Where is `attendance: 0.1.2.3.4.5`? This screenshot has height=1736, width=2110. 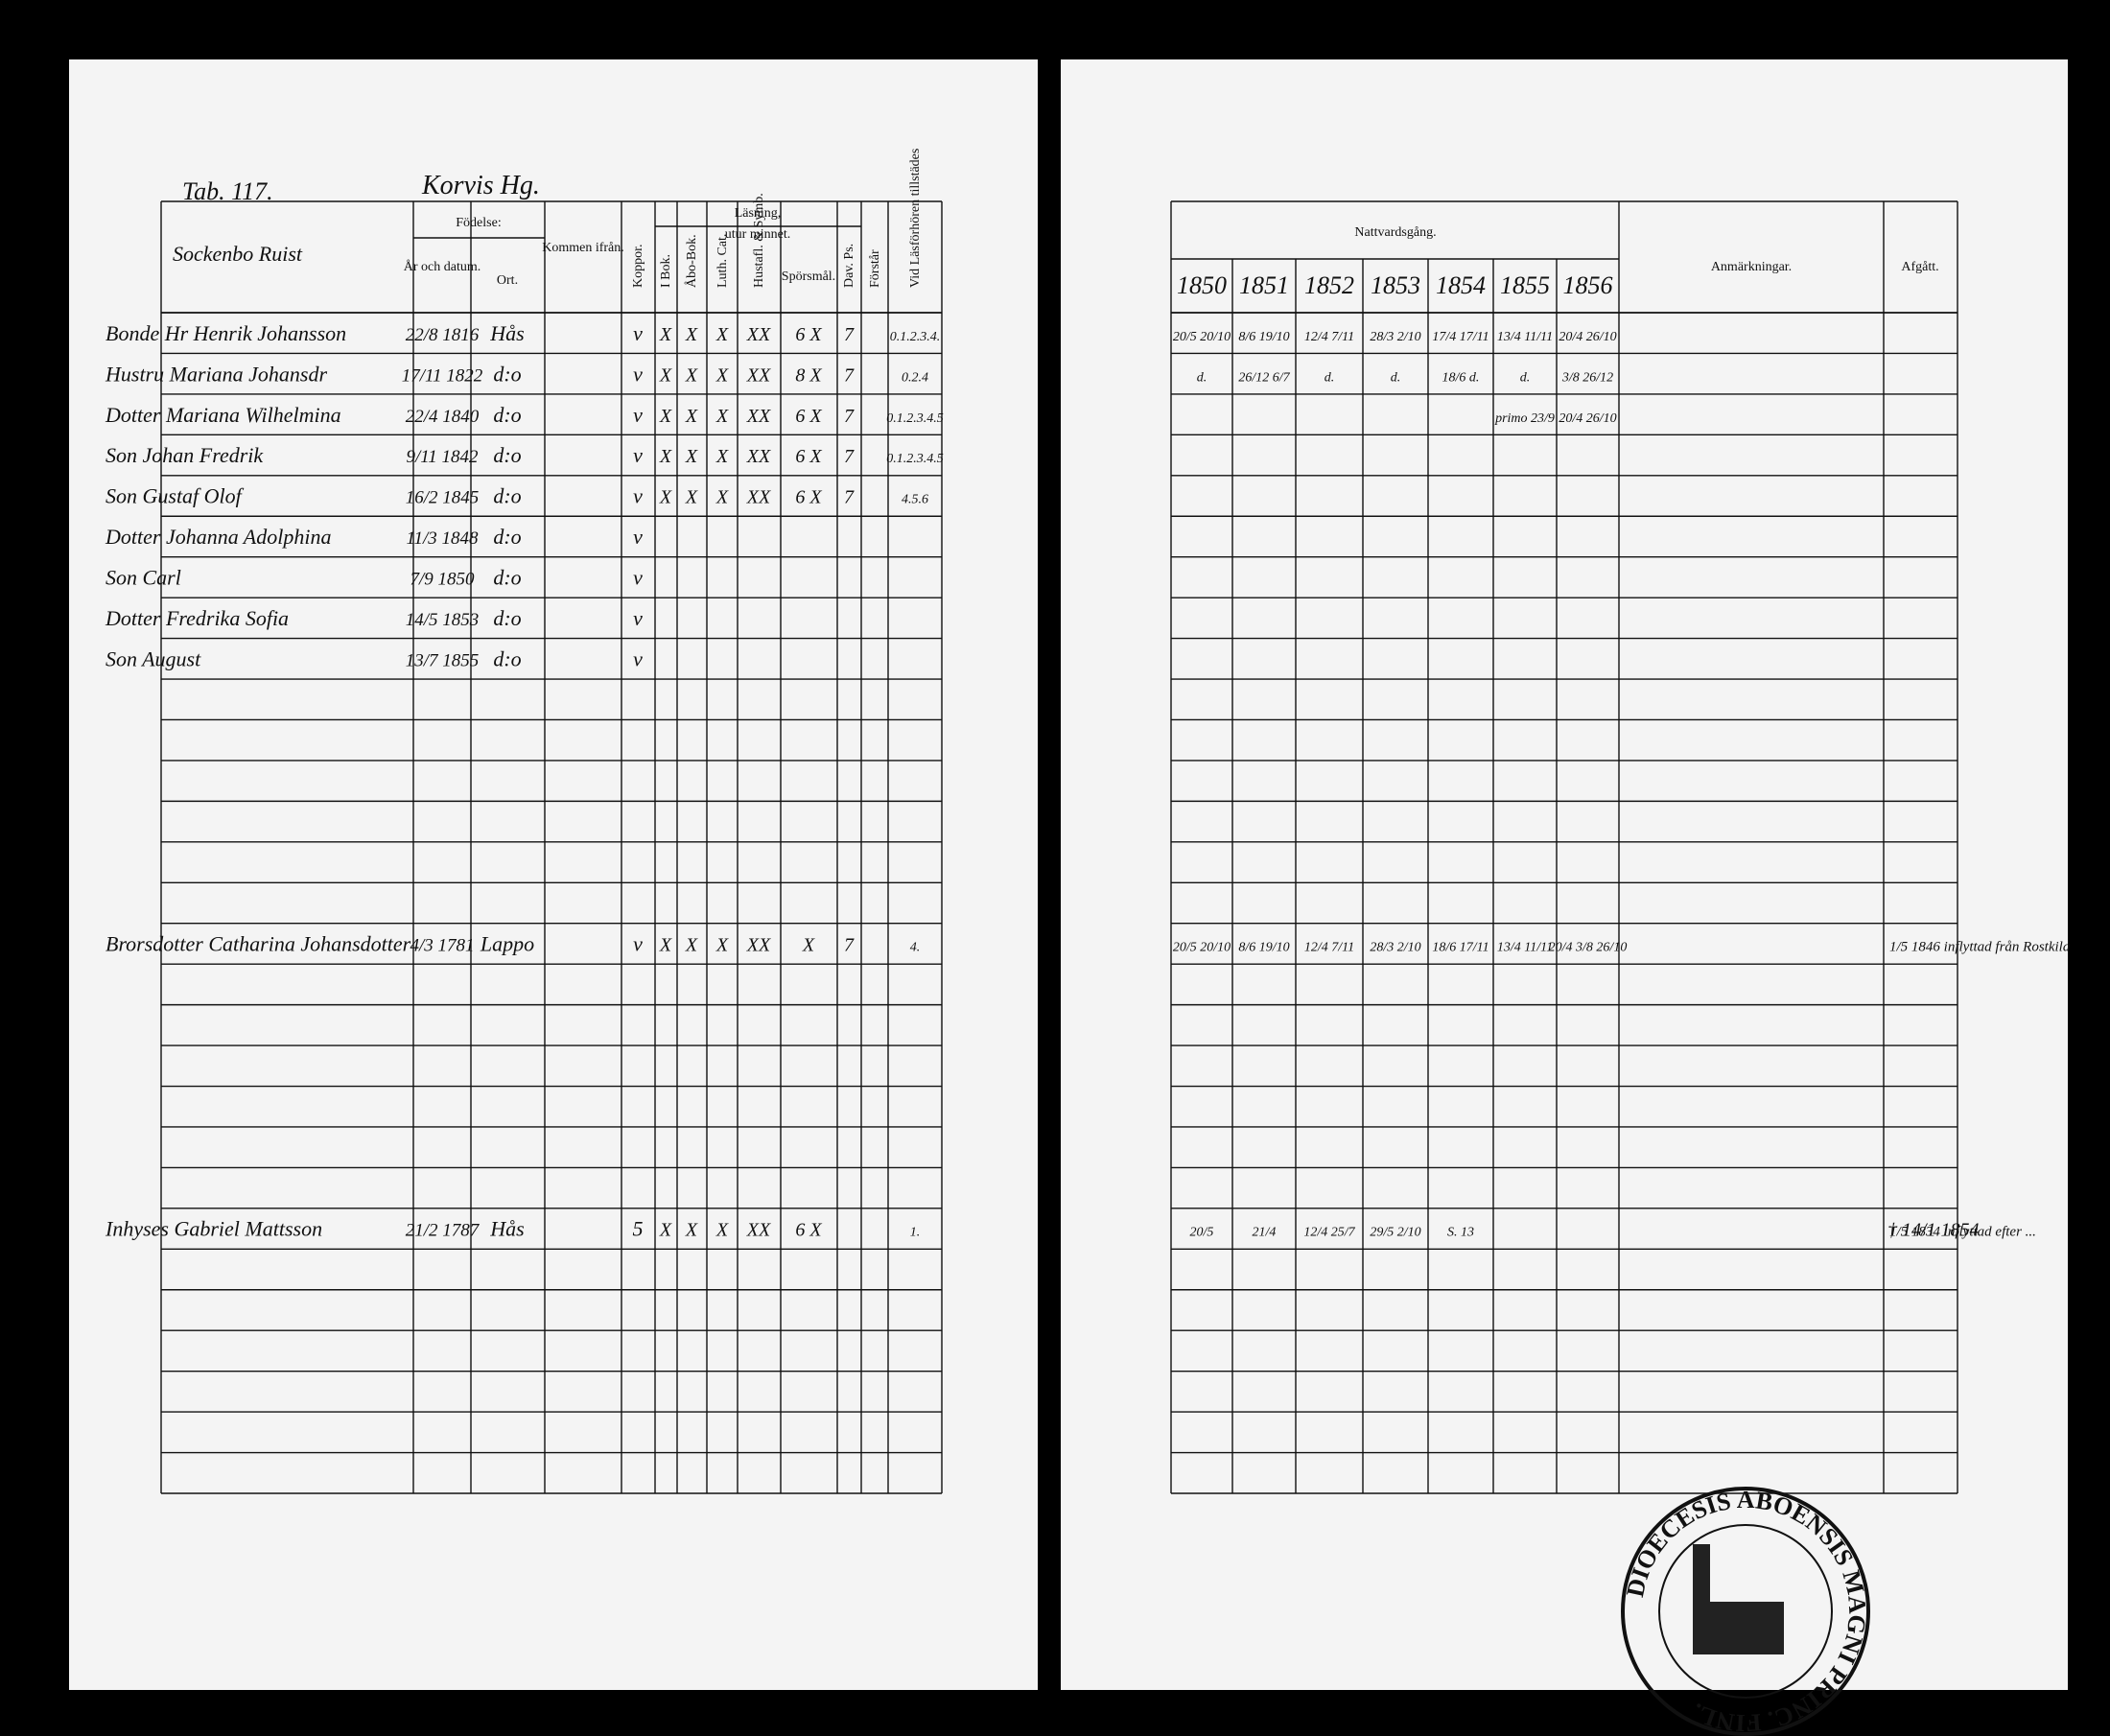
attendance: 0.1.2.3.4.5 is located at coordinates (915, 459).